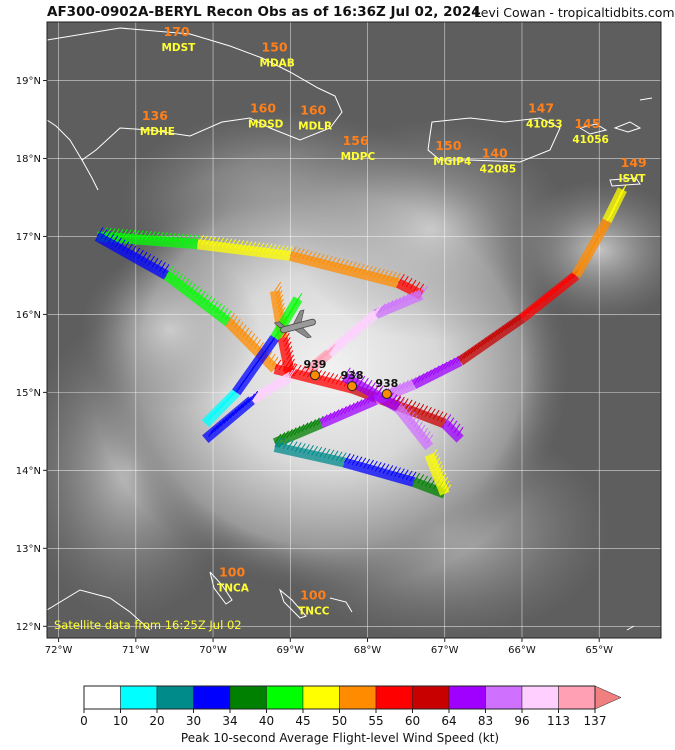 This screenshot has height=750, width=675. What do you see at coordinates (485, 721) in the screenshot?
I see `colorbar-tick: 83` at bounding box center [485, 721].